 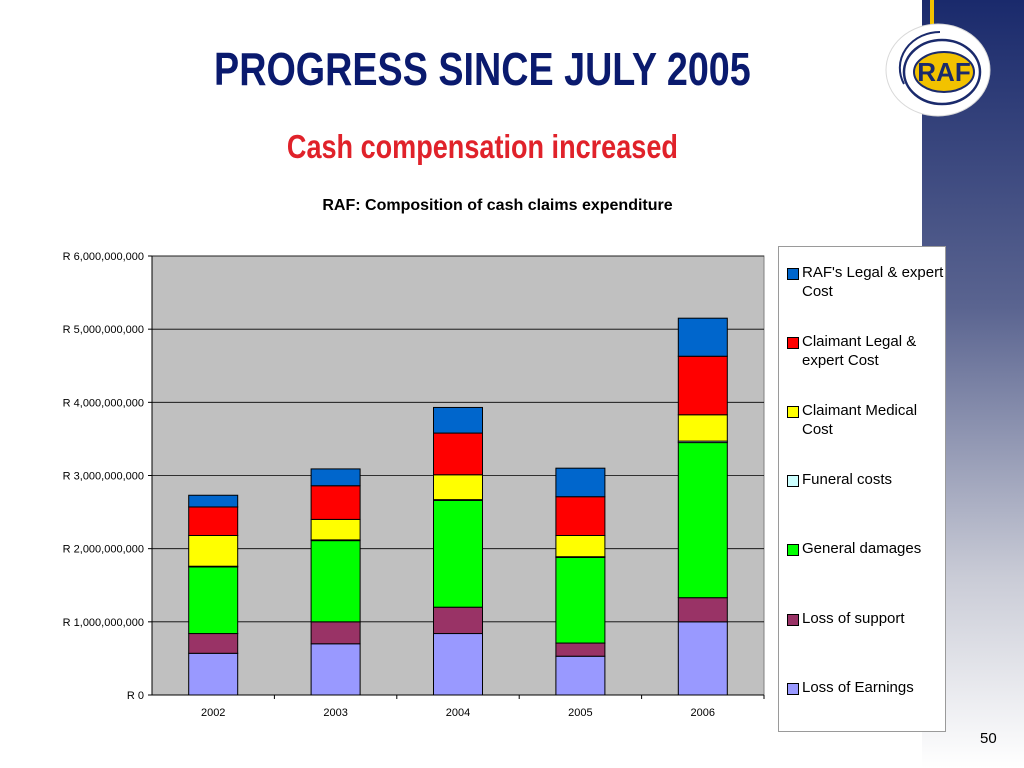 What do you see at coordinates (580, 713) in the screenshot?
I see `x-tick-label: 2005` at bounding box center [580, 713].